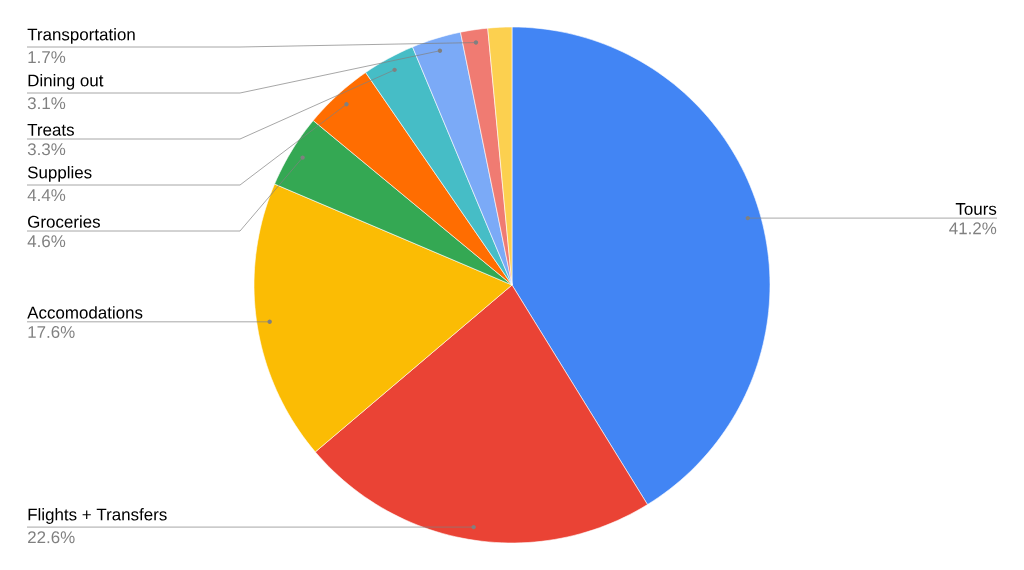  What do you see at coordinates (46, 195) in the screenshot?
I see `data-label: 4.4%` at bounding box center [46, 195].